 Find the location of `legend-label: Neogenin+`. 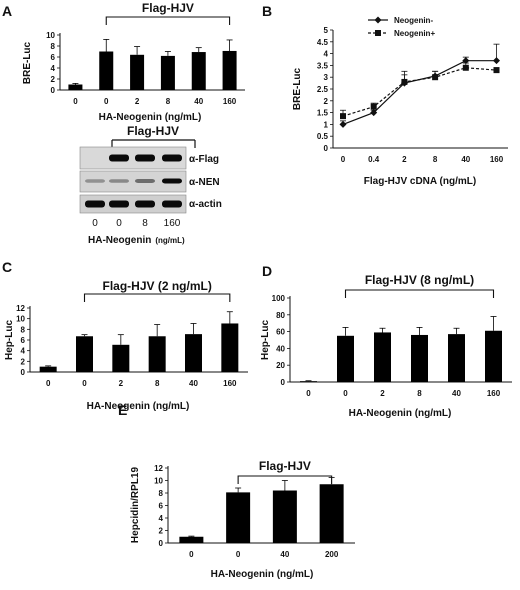

legend-label: Neogenin+ is located at coordinates (414, 33).